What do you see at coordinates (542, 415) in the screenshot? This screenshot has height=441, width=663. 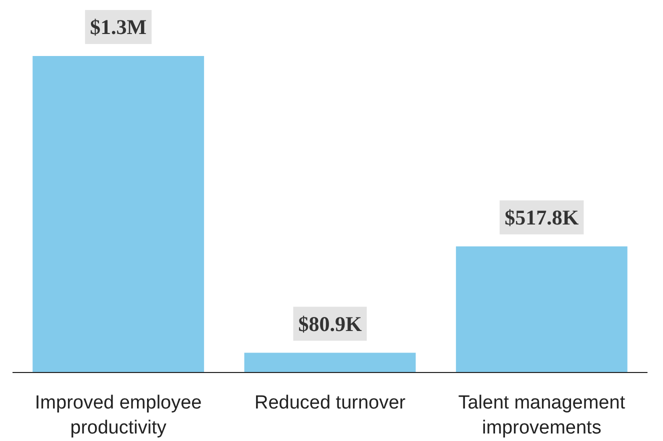 I see `x-tick-label: Talent management improvements` at bounding box center [542, 415].